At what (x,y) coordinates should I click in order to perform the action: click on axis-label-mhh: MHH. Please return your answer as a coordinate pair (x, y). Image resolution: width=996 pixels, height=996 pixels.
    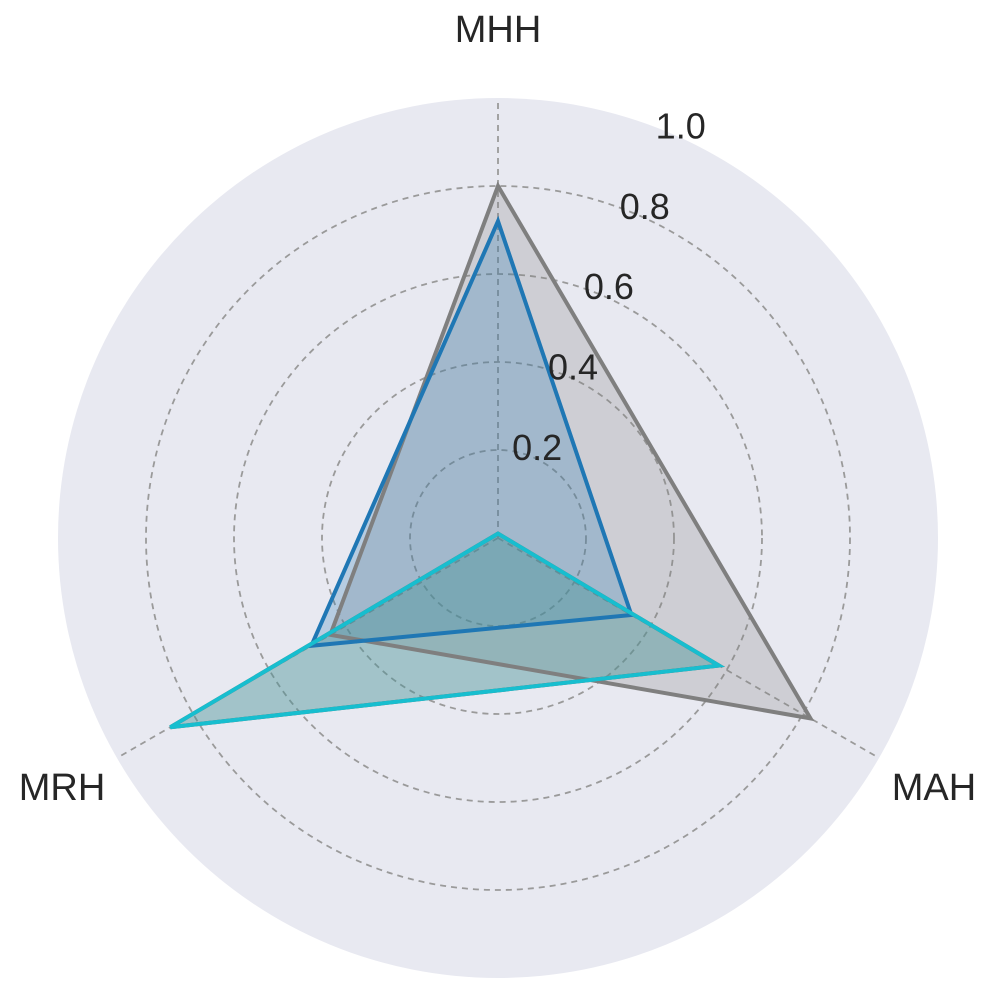
    Looking at the image, I should click on (498, 30).